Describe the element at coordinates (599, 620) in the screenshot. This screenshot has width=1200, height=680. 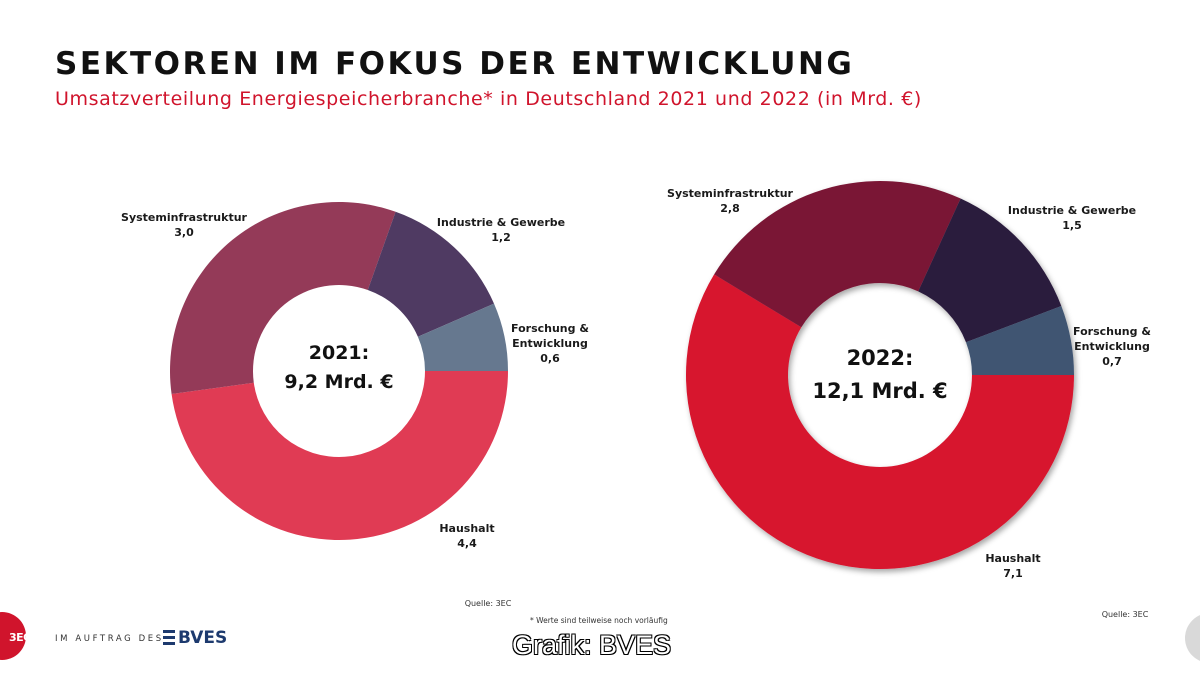
I see `footnote: * Werte sind teilweise noch vorläufig` at that location.